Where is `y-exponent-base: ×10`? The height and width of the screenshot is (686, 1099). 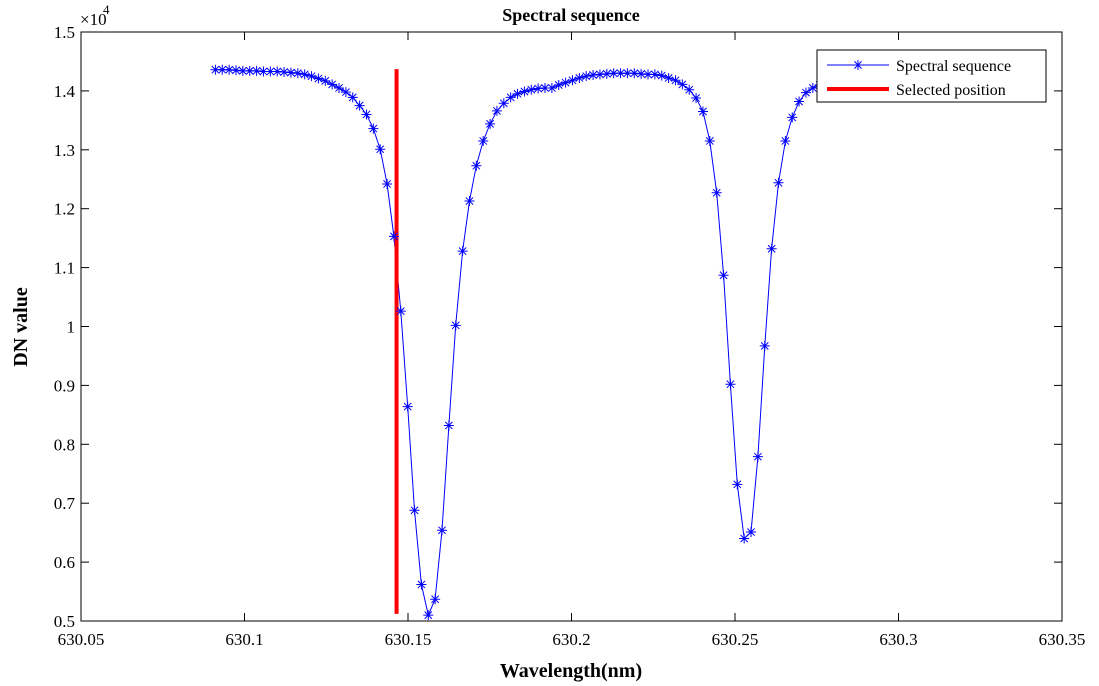
y-exponent-base: ×10 is located at coordinates (93, 19).